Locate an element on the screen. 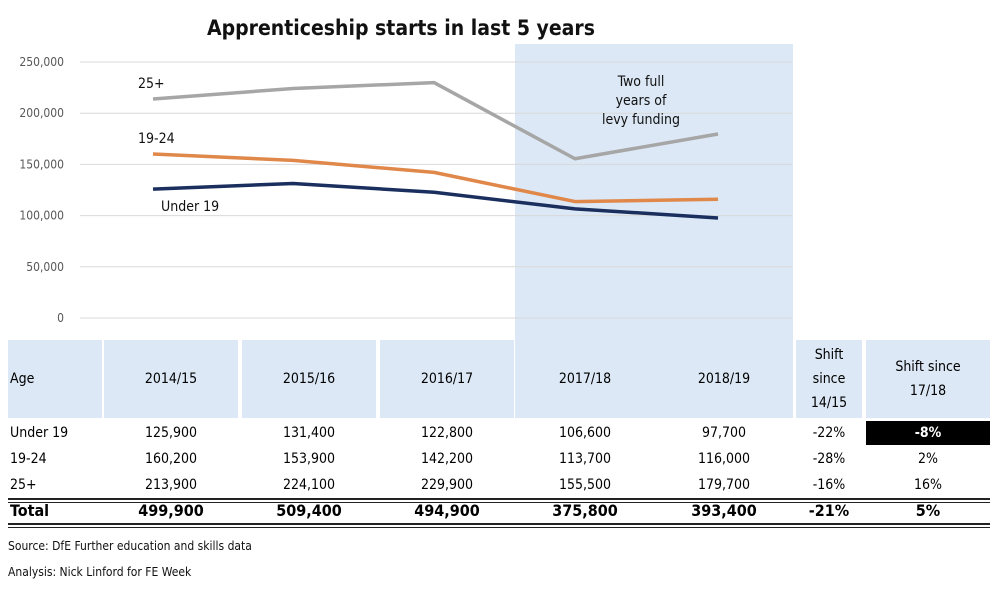 This screenshot has height=590, width=1000. table-cell: -16% is located at coordinates (829, 485).